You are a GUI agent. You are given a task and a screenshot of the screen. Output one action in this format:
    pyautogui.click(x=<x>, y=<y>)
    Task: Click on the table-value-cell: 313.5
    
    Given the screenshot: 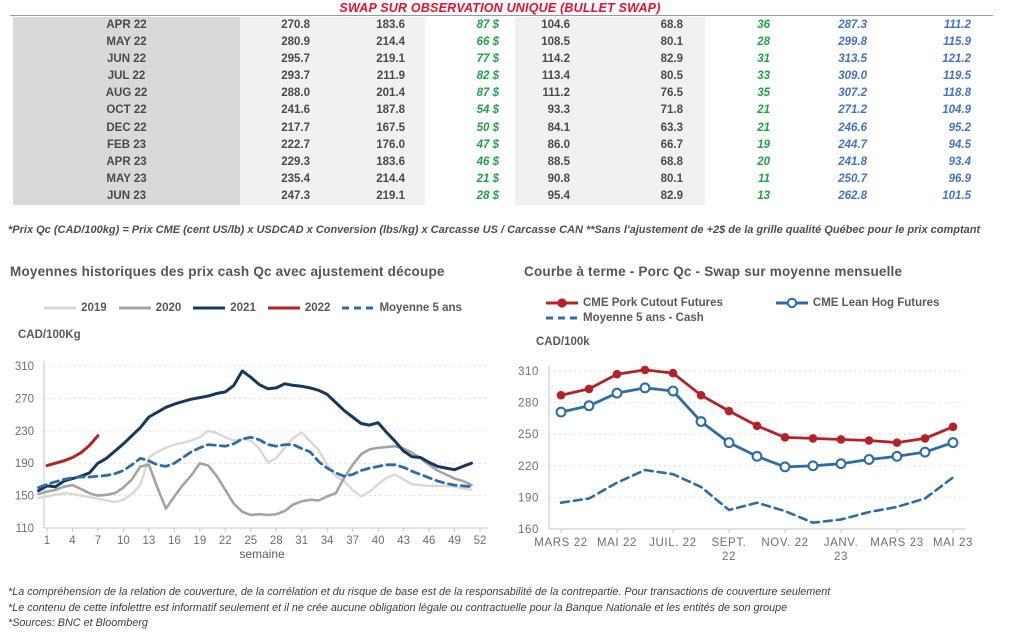 What is the action you would take?
    pyautogui.click(x=831, y=60)
    